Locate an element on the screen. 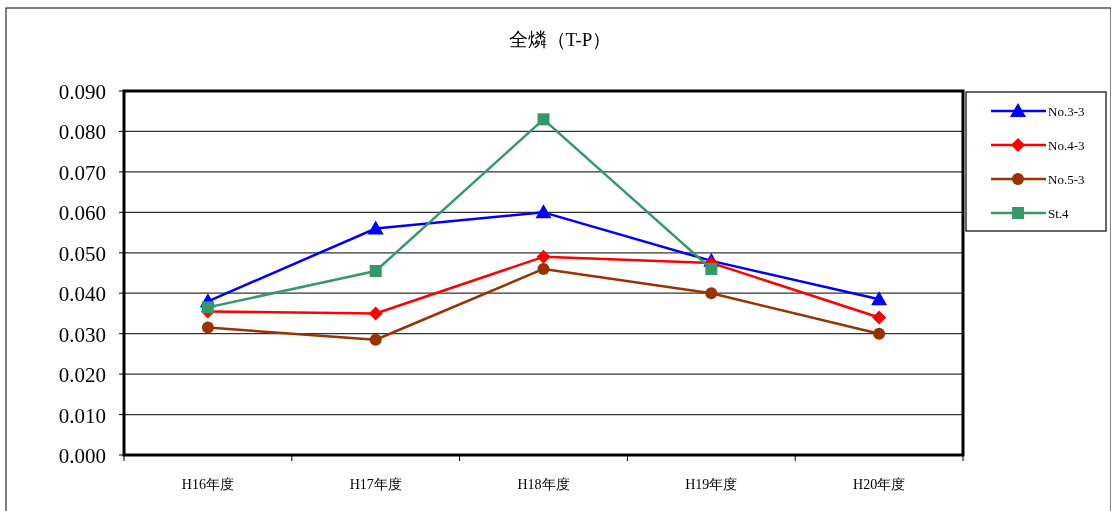  x-tick-label: H16年度 is located at coordinates (207, 484).